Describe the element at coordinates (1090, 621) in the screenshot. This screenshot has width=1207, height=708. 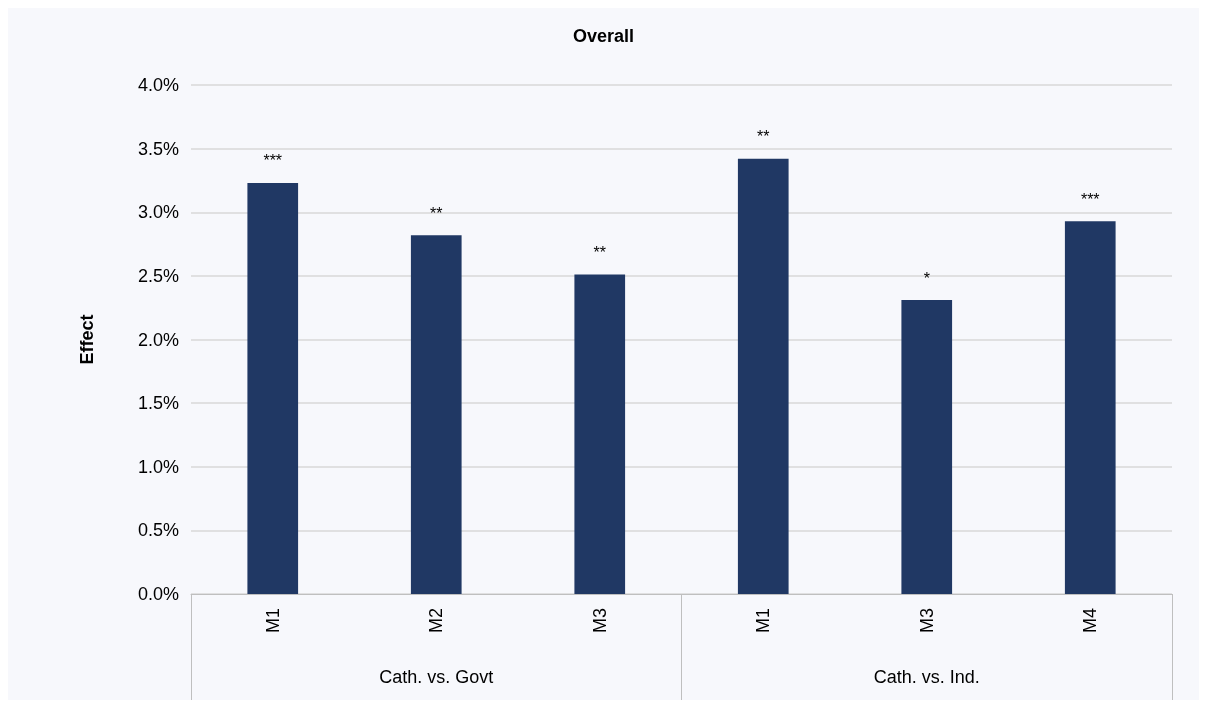
I see `x-tick-label: M4` at that location.